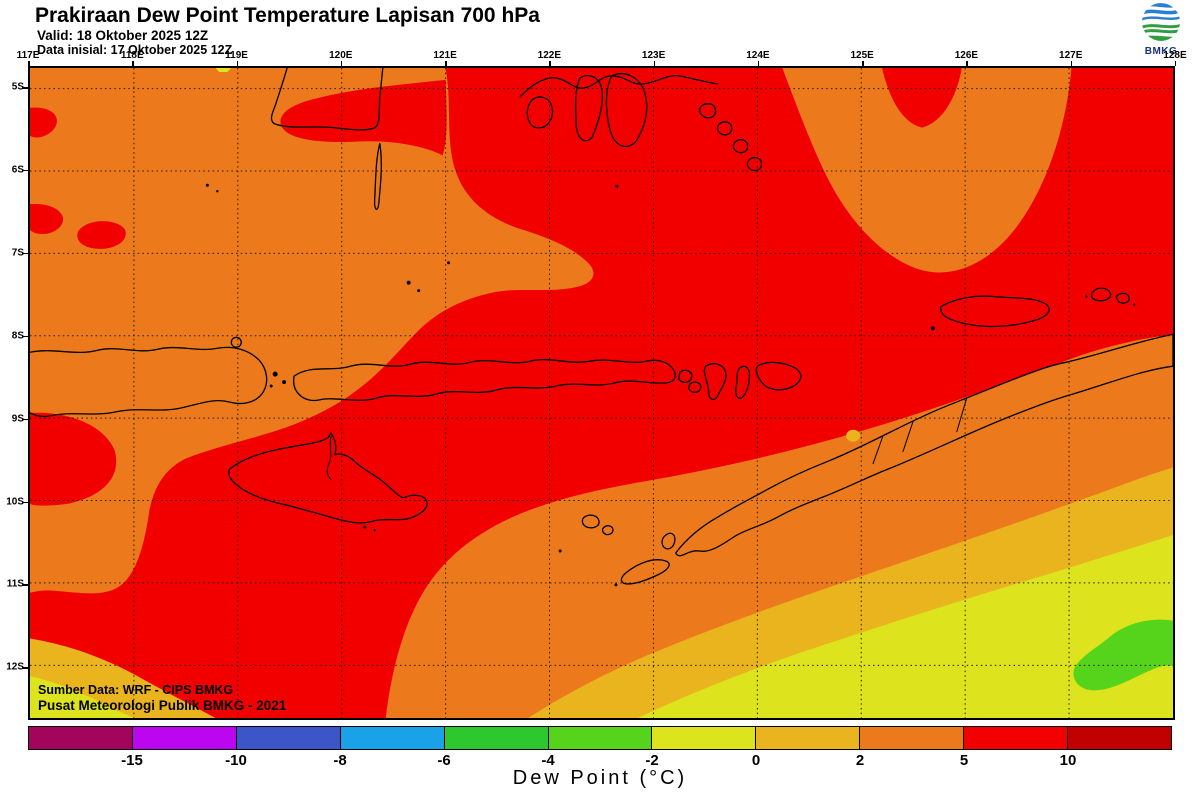 This screenshot has height=800, width=1200. Describe the element at coordinates (149, 382) in the screenshot. I see `coast-sumbawa` at that location.